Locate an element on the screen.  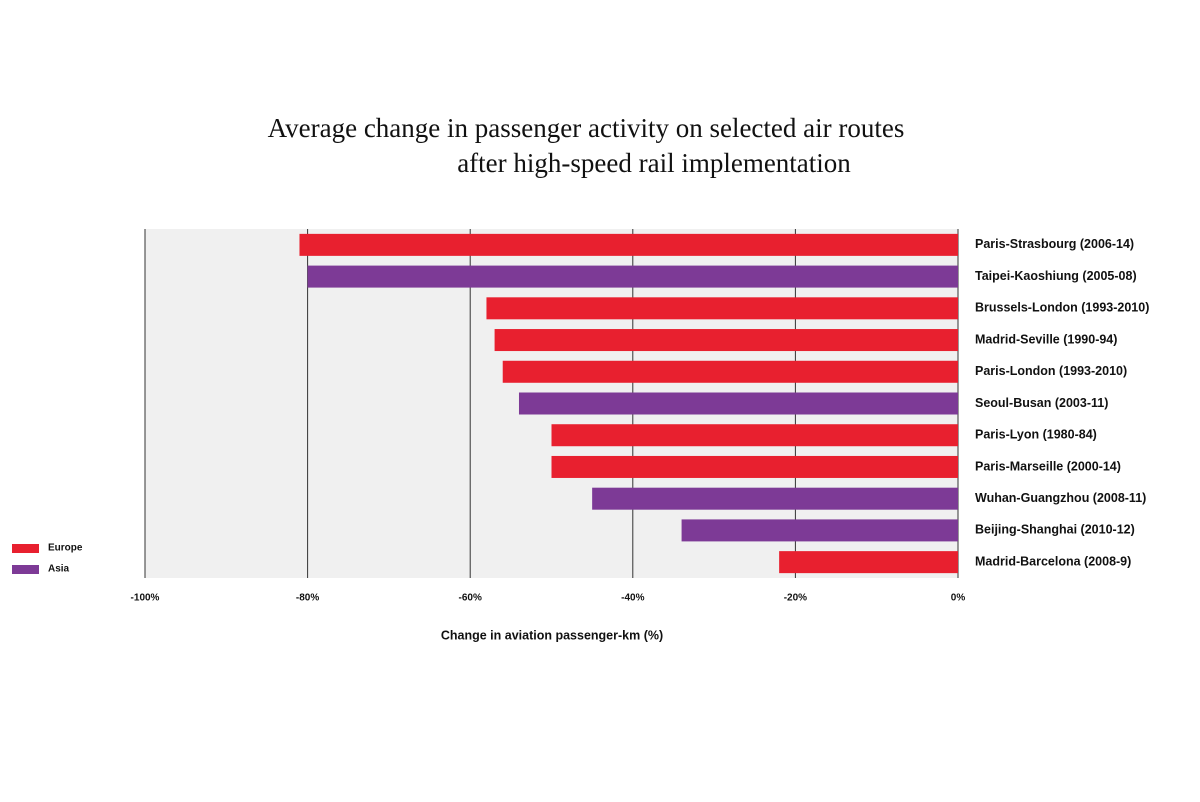
y-tick-label: Brussels-London (1993-2010) is located at coordinates (1062, 308).